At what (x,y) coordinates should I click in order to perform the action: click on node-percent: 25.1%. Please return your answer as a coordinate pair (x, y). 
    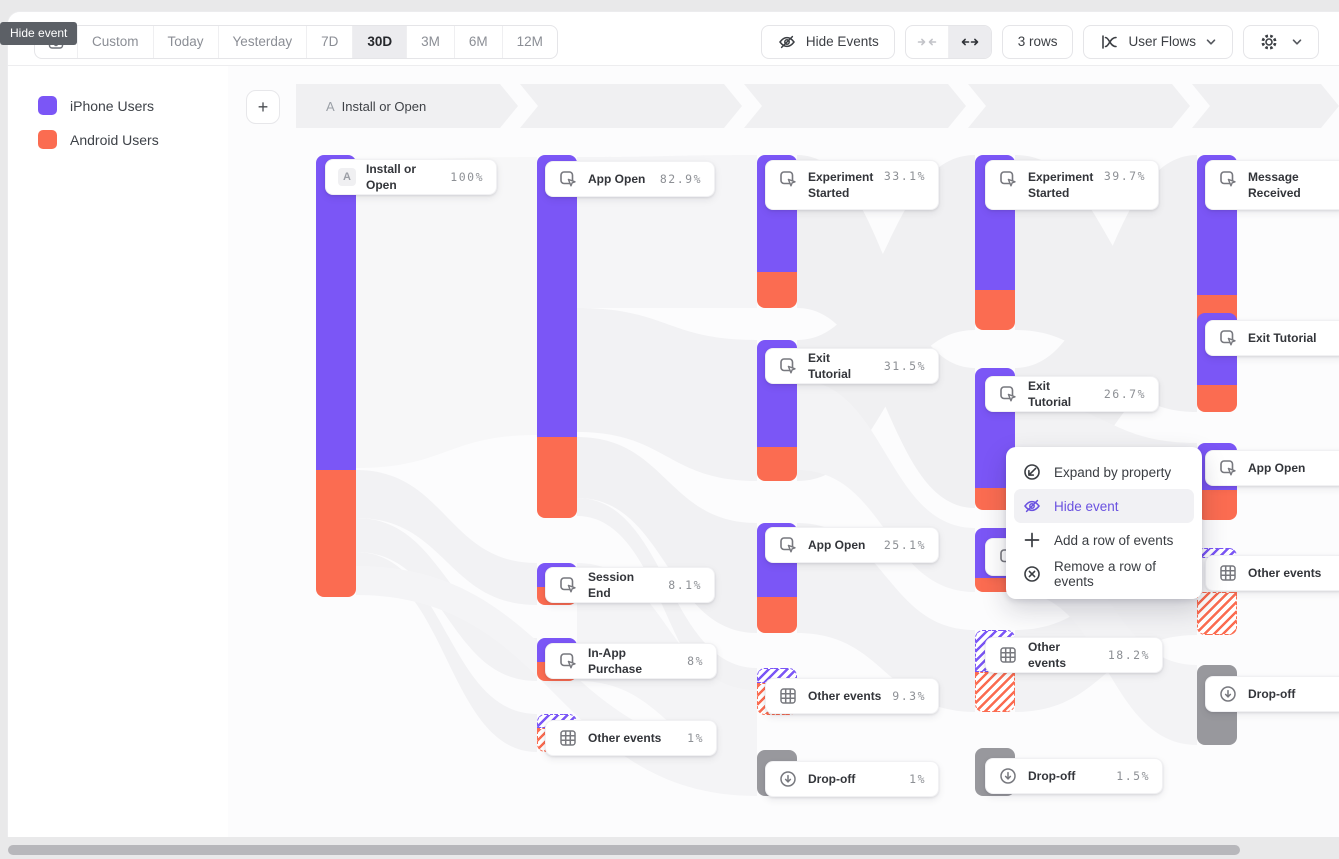
    Looking at the image, I should click on (904, 545).